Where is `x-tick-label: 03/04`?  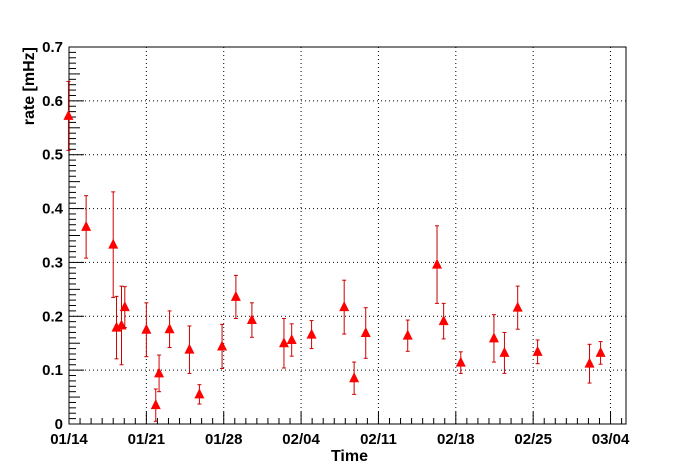
x-tick-label: 03/04 is located at coordinates (611, 439).